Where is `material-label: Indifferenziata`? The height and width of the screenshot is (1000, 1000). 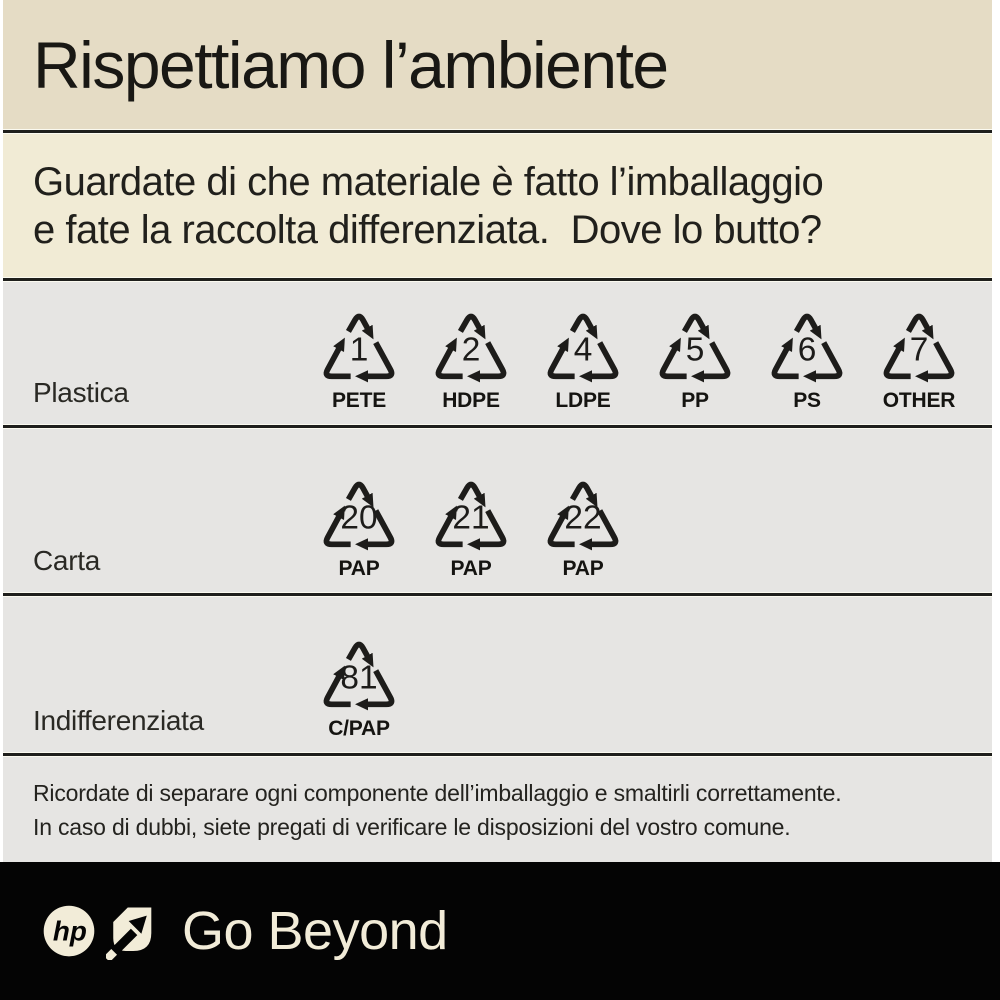 material-label: Indifferenziata is located at coordinates (118, 720).